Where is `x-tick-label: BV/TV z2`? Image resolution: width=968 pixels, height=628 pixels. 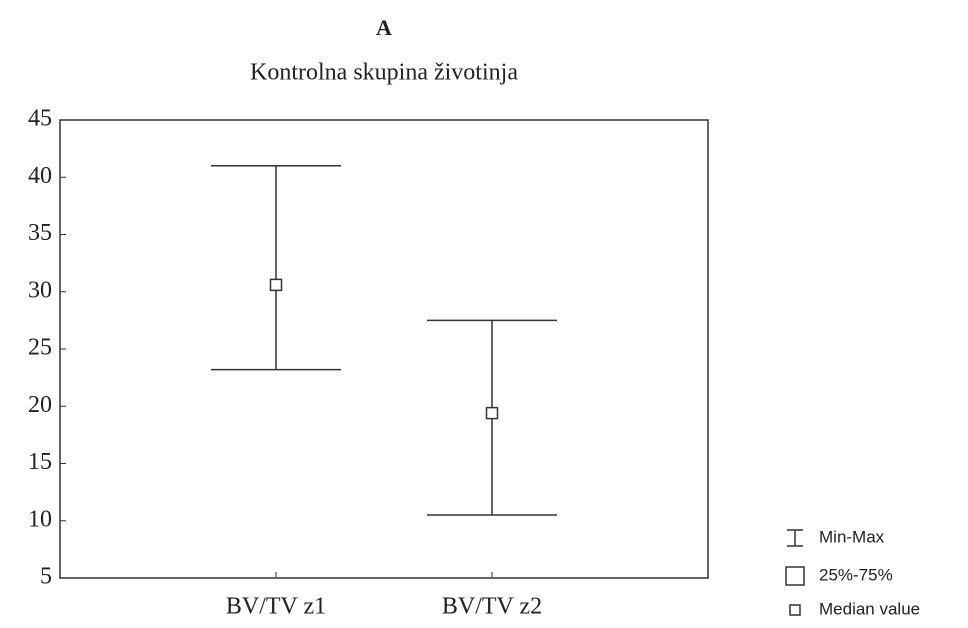 x-tick-label: BV/TV z2 is located at coordinates (492, 607).